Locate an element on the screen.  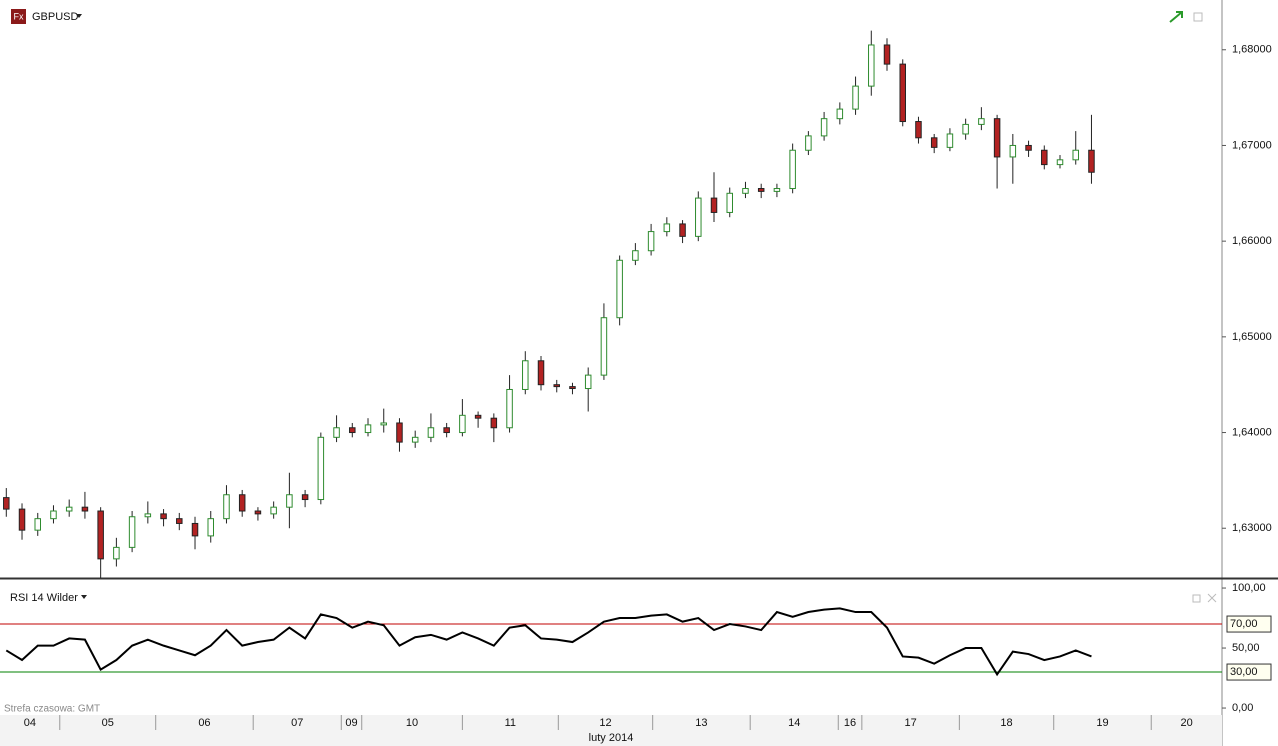
y-tick-label: 100,00 is located at coordinates (1249, 588).